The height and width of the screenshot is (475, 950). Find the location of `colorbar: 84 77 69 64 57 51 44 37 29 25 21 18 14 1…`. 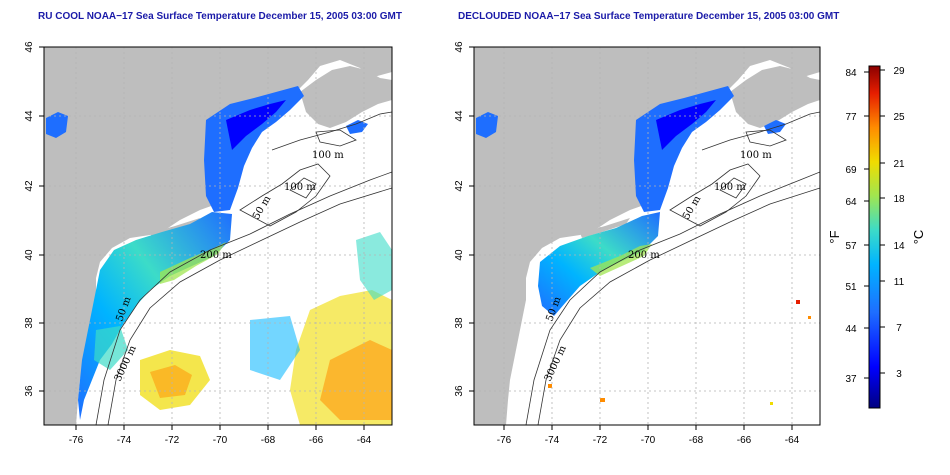

colorbar: 84 77 69 64 57 51 44 37 29 25 21 18 14 1… is located at coordinates (876, 237).